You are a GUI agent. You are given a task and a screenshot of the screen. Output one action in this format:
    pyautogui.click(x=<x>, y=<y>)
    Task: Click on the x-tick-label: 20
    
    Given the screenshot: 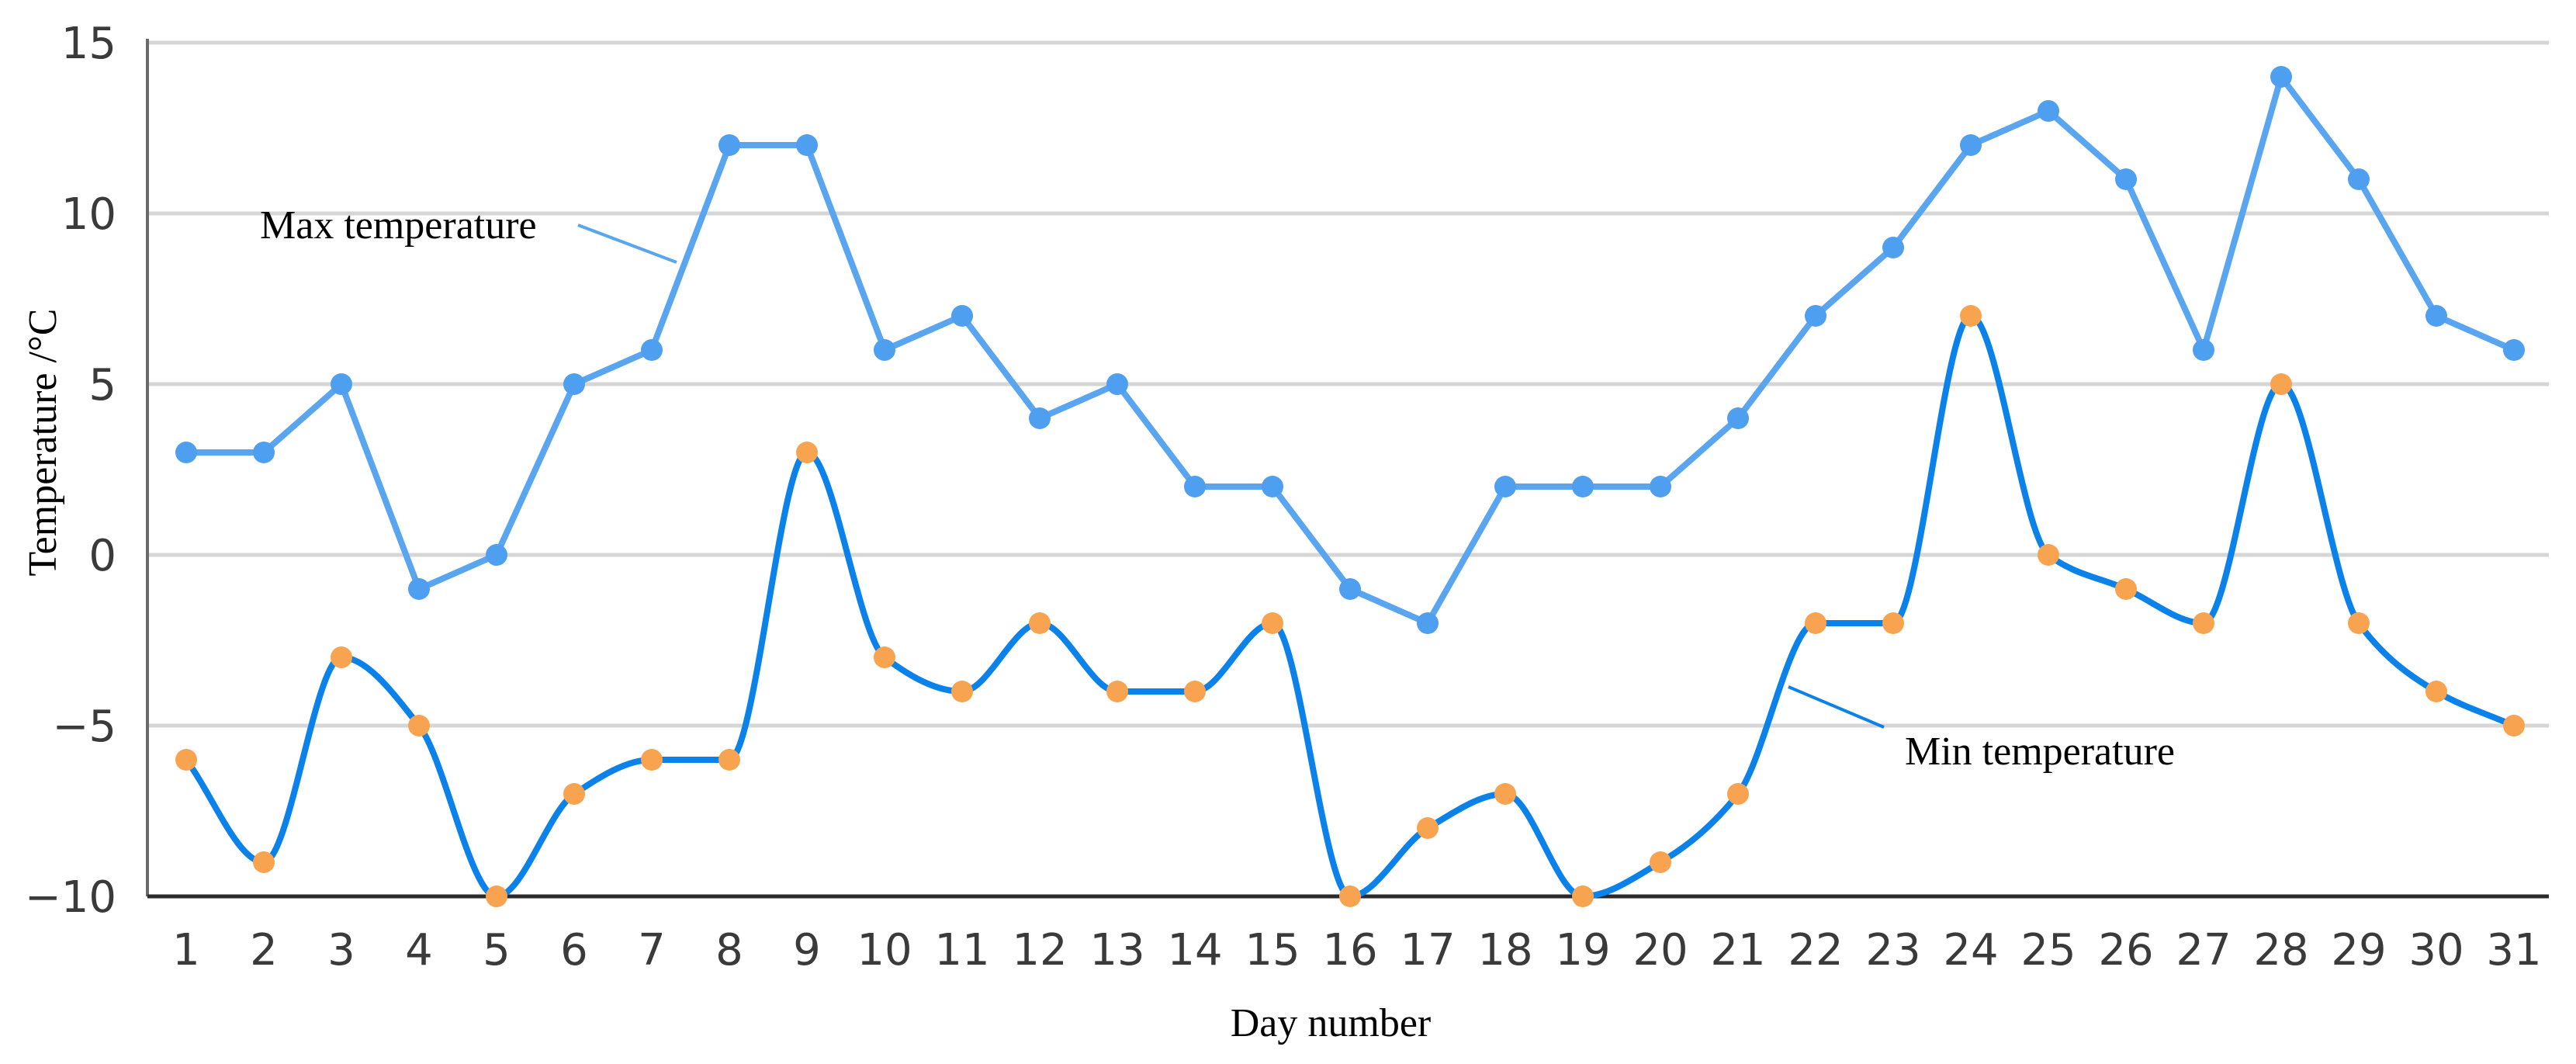 What is the action you would take?
    pyautogui.click(x=1660, y=950)
    